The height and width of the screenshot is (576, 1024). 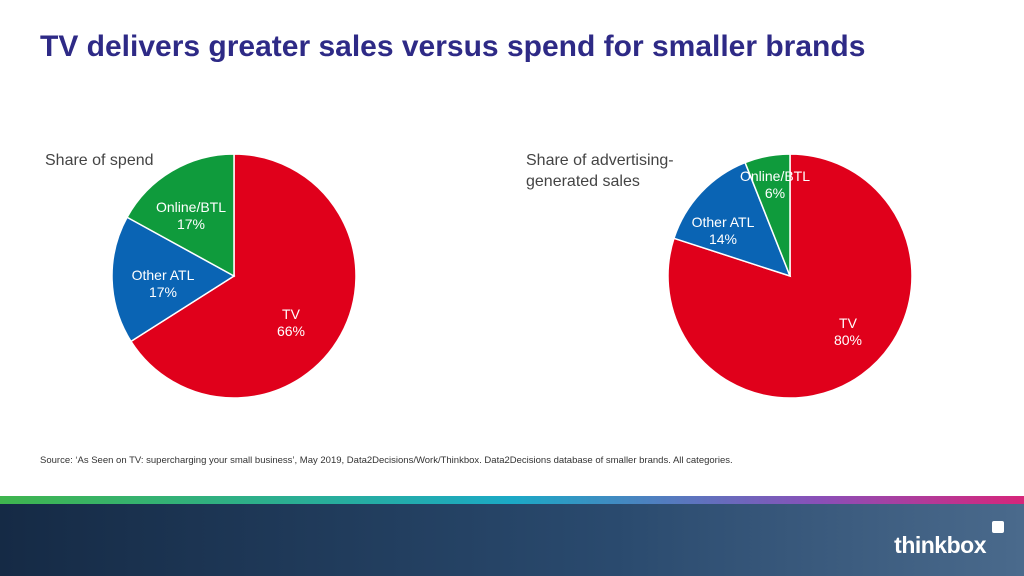 I want to click on sales-label-online-btl: Online/BTL 6%, so click(x=775, y=184).